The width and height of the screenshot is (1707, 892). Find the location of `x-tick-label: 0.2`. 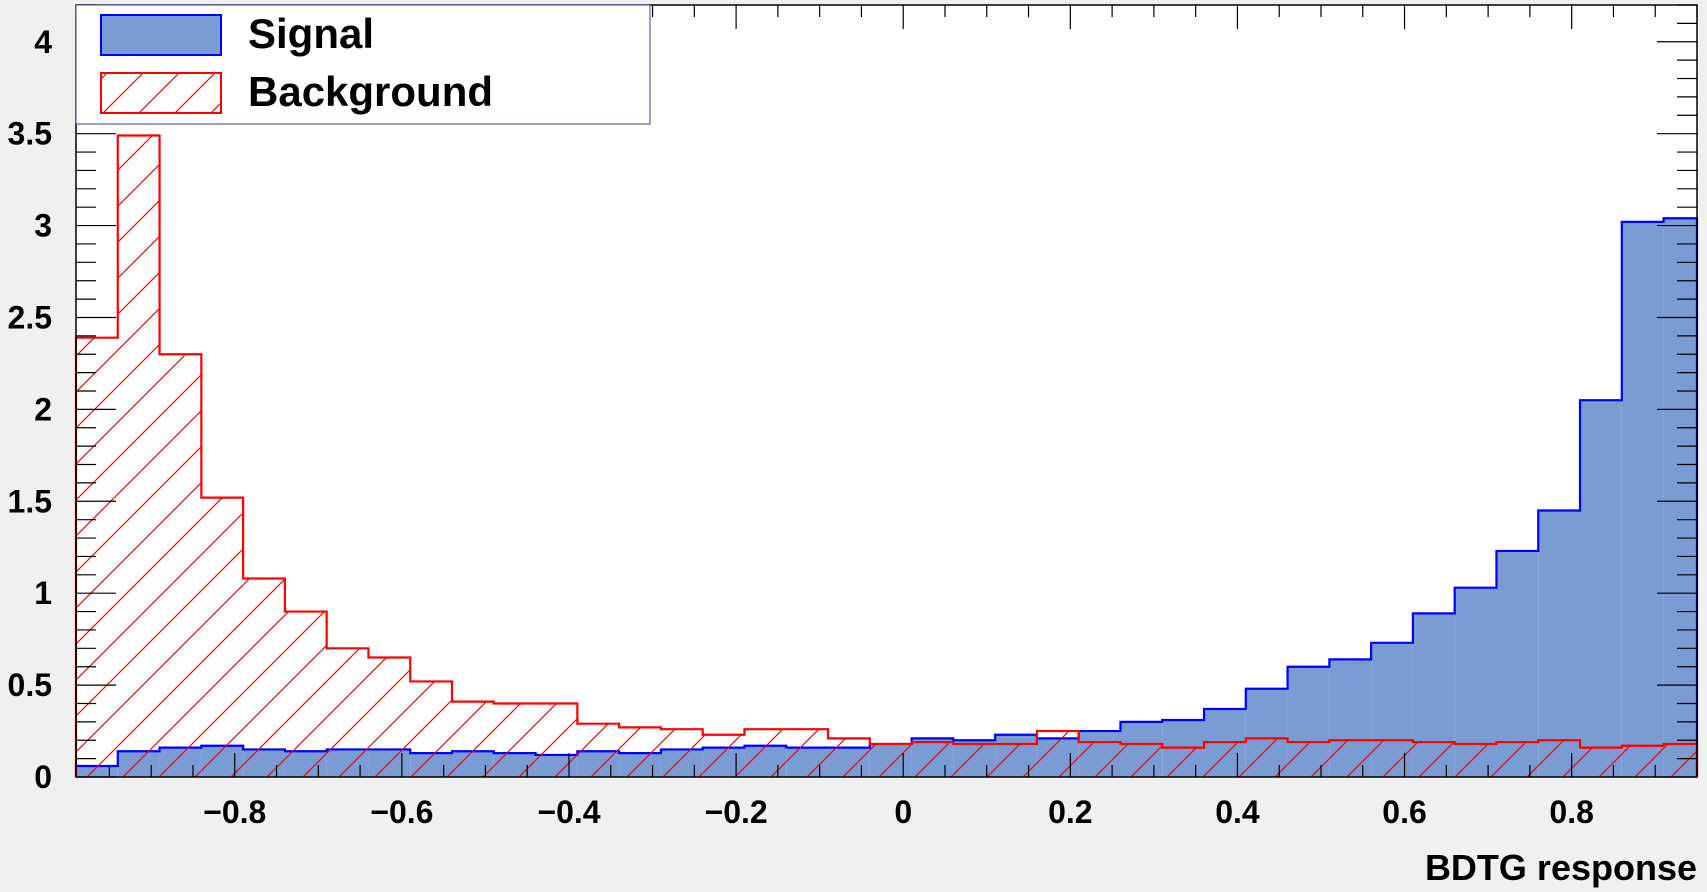

x-tick-label: 0.2 is located at coordinates (1070, 812).